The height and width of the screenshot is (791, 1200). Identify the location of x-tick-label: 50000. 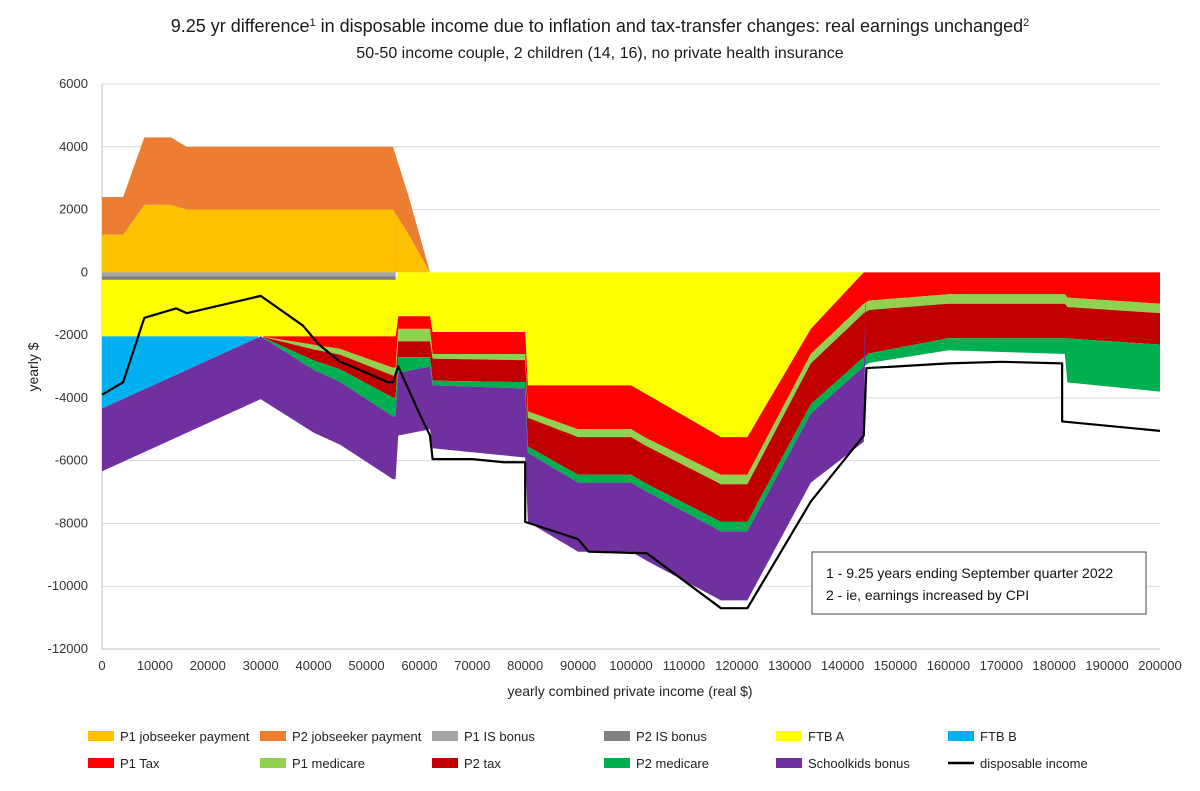
(366, 665).